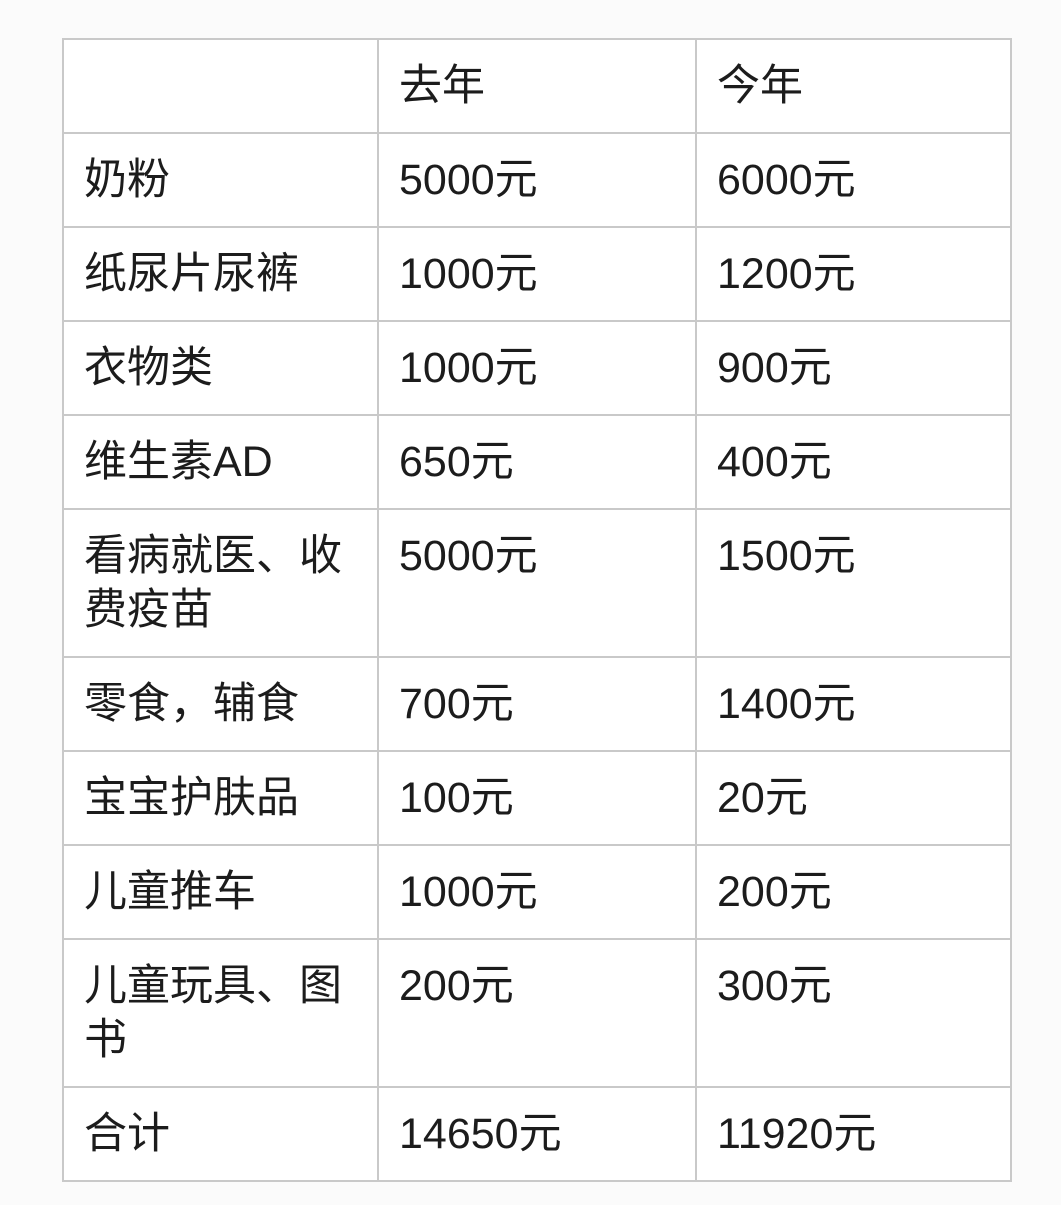  I want to click on this-year-cell: 1400元, so click(853, 704).